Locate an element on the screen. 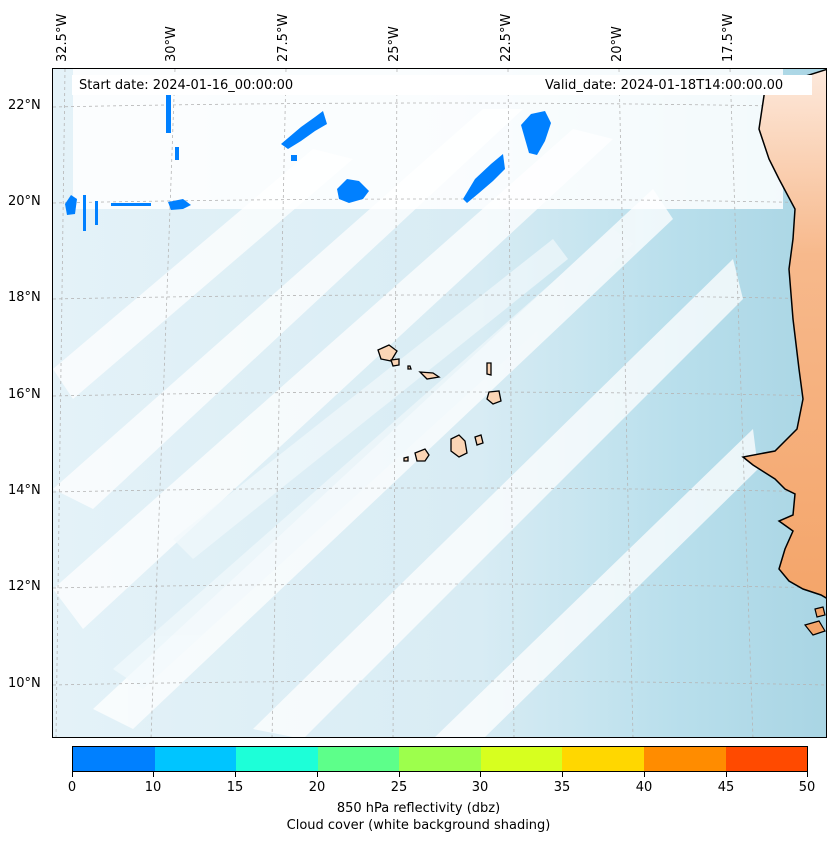  reflectivity-patches is located at coordinates (308, 163).